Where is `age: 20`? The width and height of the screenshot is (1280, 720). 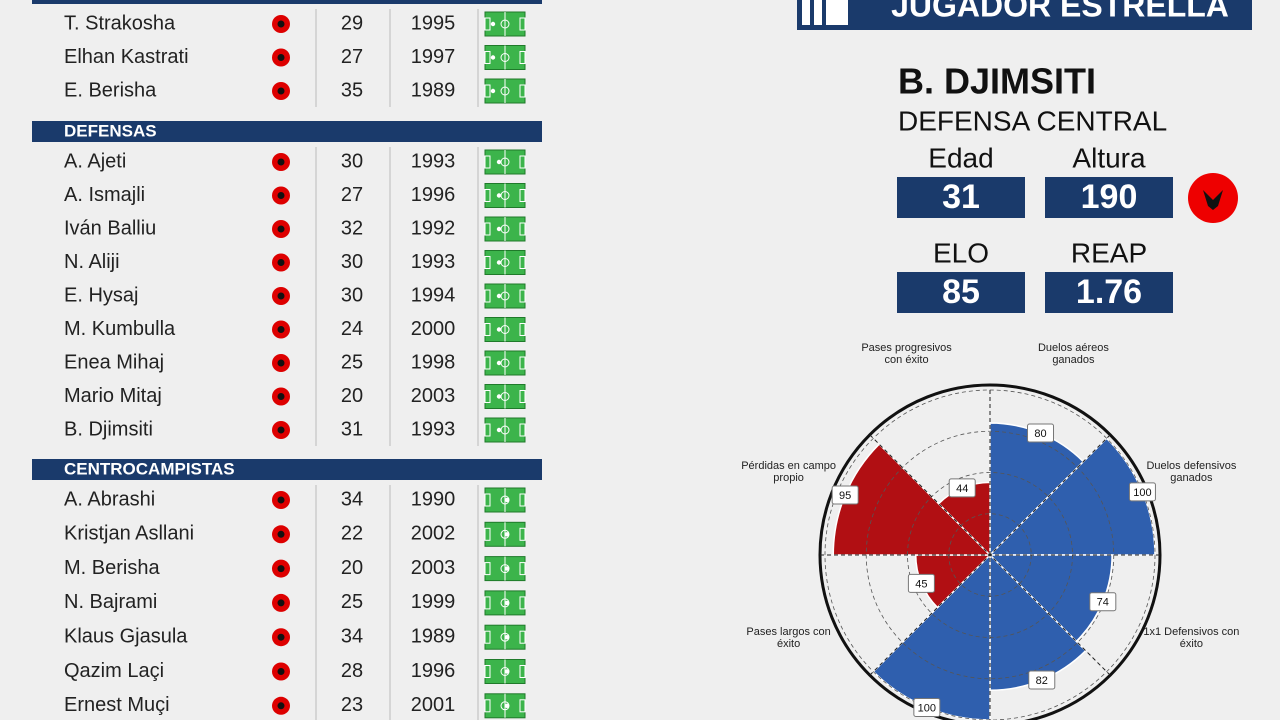 age: 20 is located at coordinates (352, 568).